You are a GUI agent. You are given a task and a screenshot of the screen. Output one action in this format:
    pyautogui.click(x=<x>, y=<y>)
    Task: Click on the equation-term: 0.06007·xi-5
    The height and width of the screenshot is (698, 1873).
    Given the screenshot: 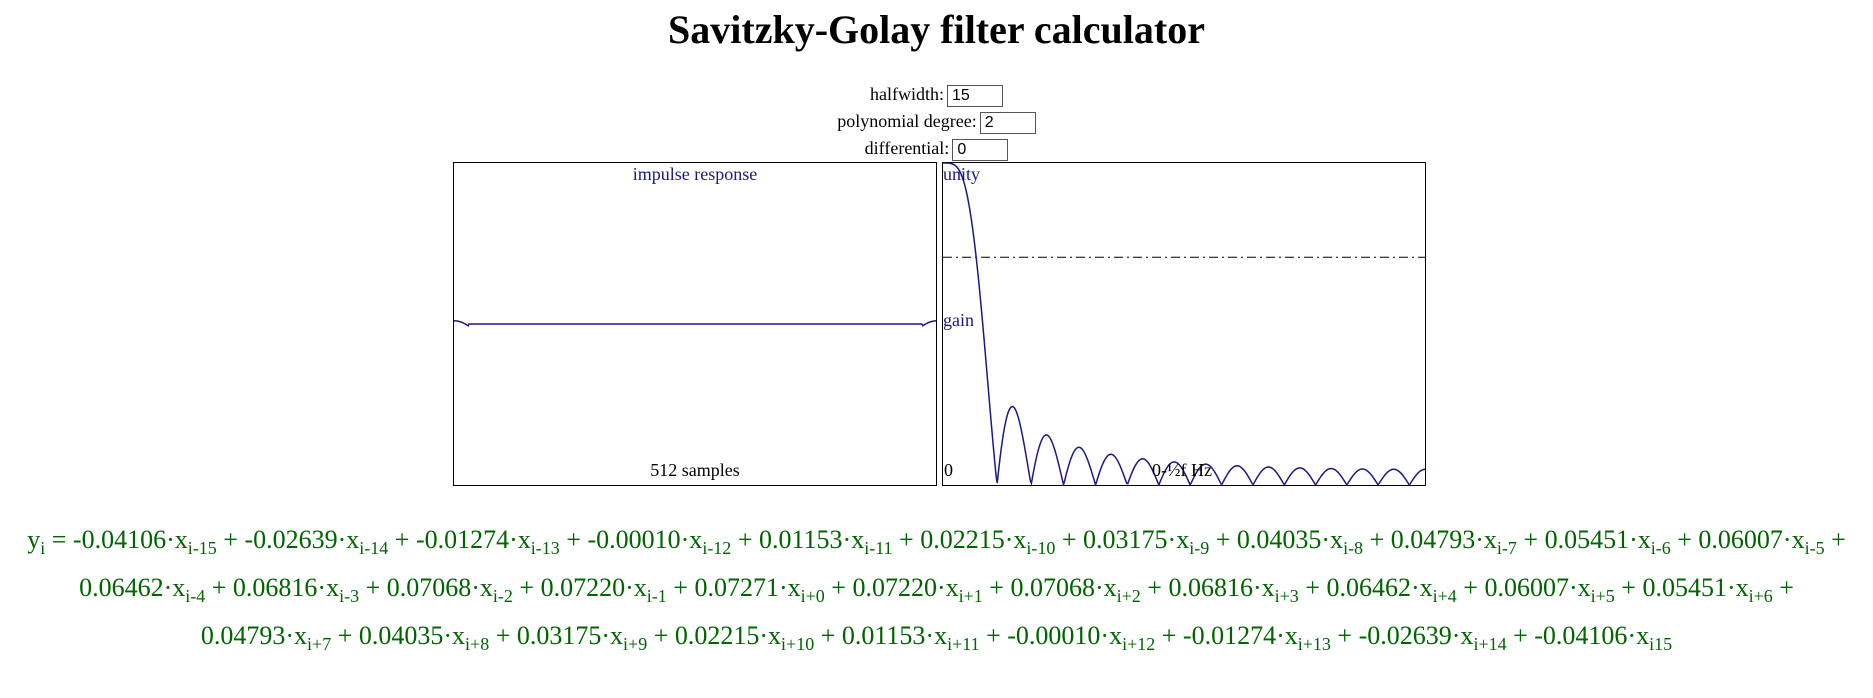 What is the action you would take?
    pyautogui.click(x=1761, y=542)
    